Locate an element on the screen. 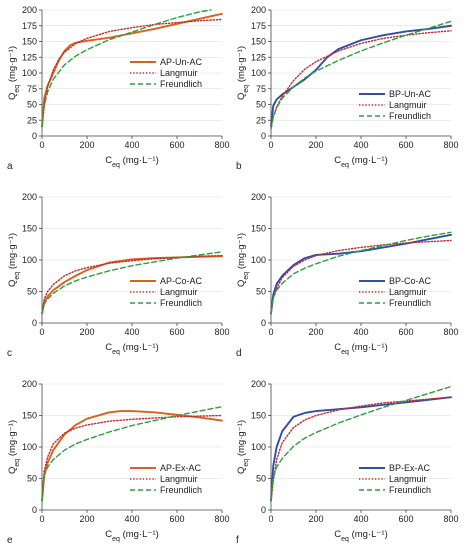  panel-letter: d is located at coordinates (239, 353).